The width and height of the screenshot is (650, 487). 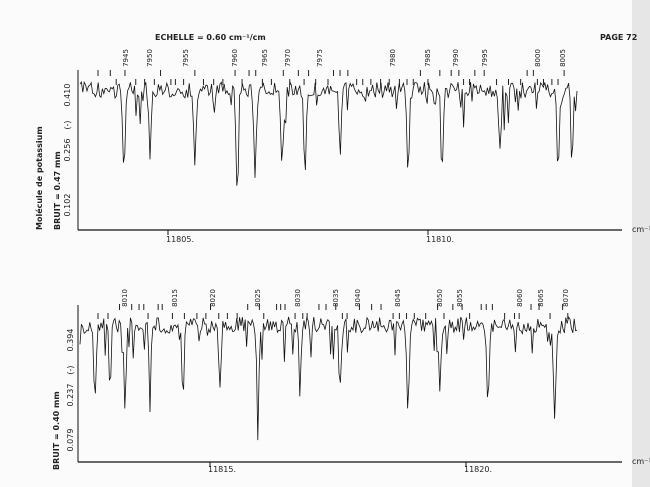 What do you see at coordinates (67, 205) in the screenshot?
I see `y-label: 0.102` at bounding box center [67, 205].